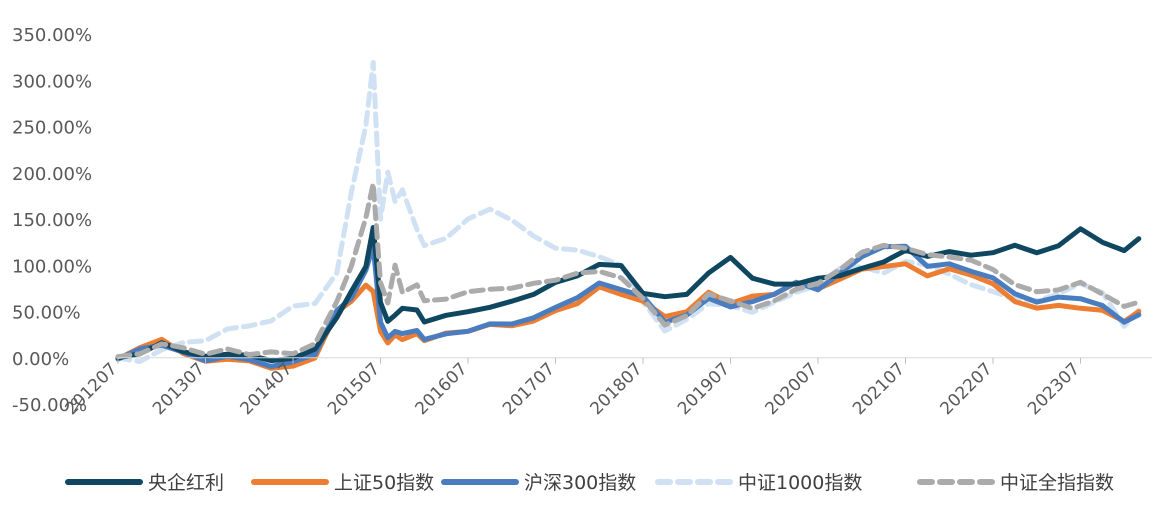 The width and height of the screenshot is (1167, 510). Describe the element at coordinates (966, 389) in the screenshot. I see `x-tick-label: 202207` at that location.